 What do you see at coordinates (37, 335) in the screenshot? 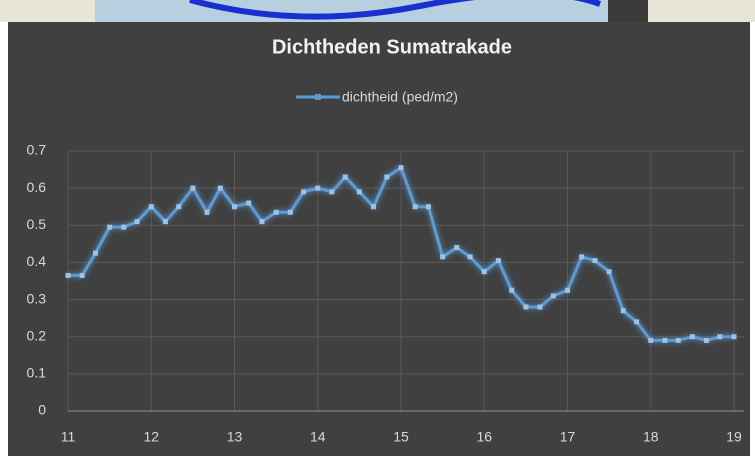
I see `y-tick-label: 0.2` at bounding box center [37, 335].